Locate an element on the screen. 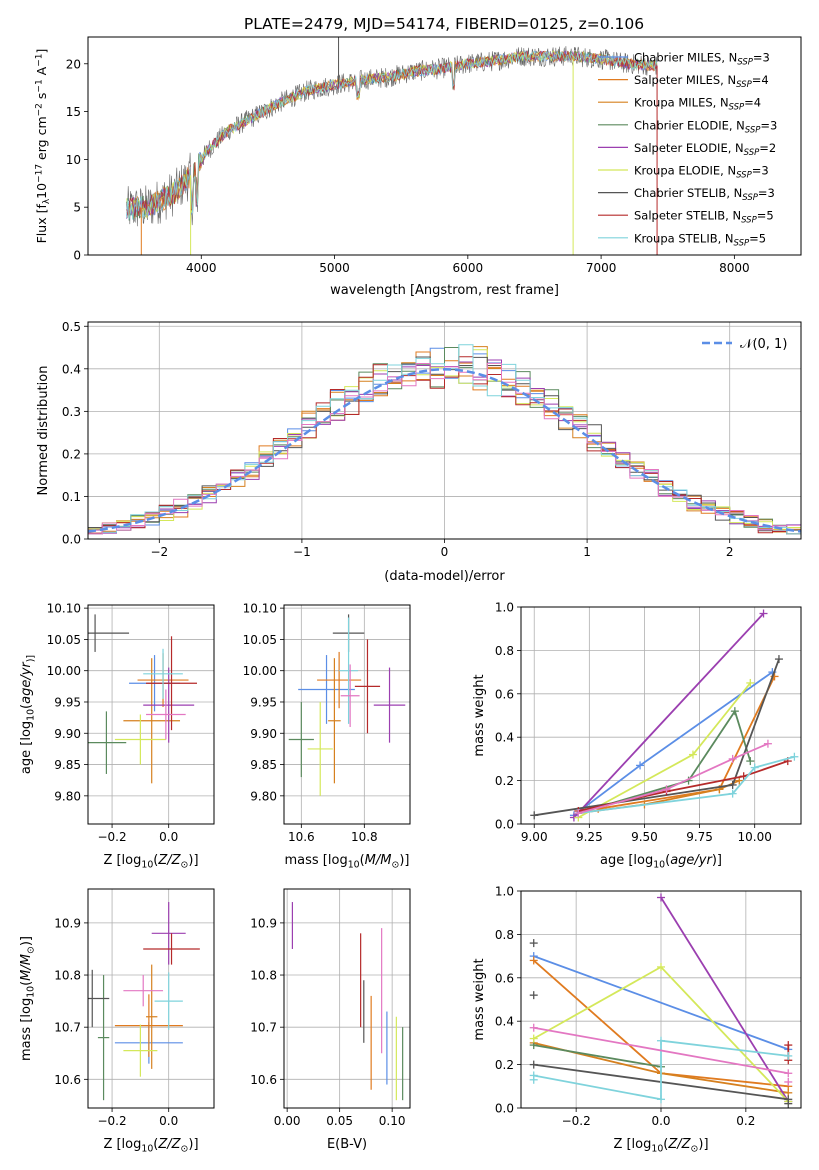 The width and height of the screenshot is (819, 1170). y-axis-label: Normed distribution is located at coordinates (43, 431).